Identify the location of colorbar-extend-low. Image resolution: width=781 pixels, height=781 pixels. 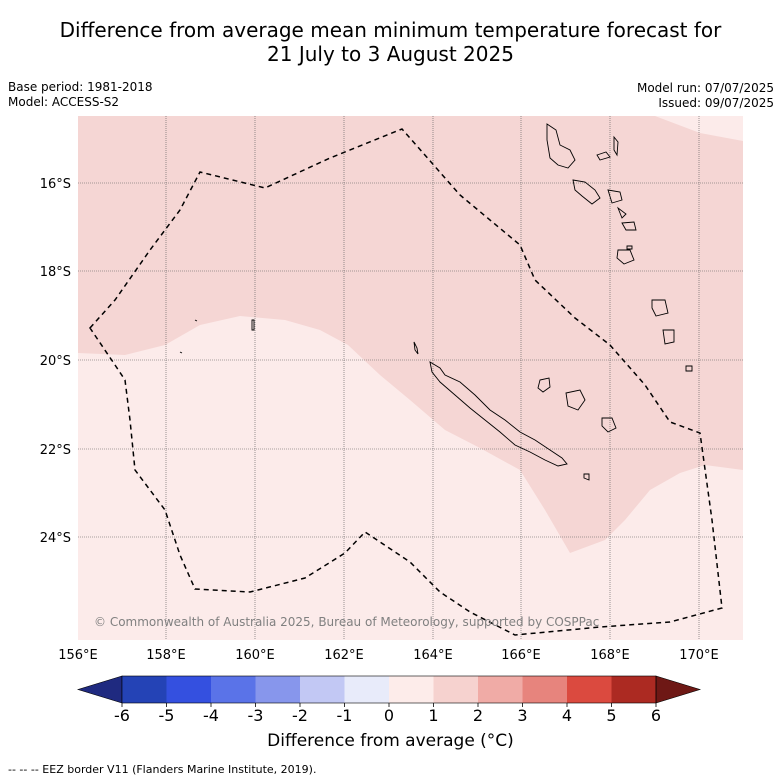
(99, 689).